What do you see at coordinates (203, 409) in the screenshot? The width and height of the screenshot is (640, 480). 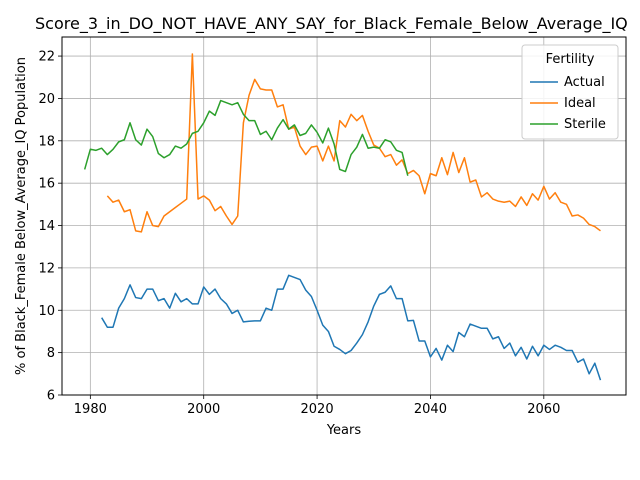 I see `x-tick-label: 2000` at bounding box center [203, 409].